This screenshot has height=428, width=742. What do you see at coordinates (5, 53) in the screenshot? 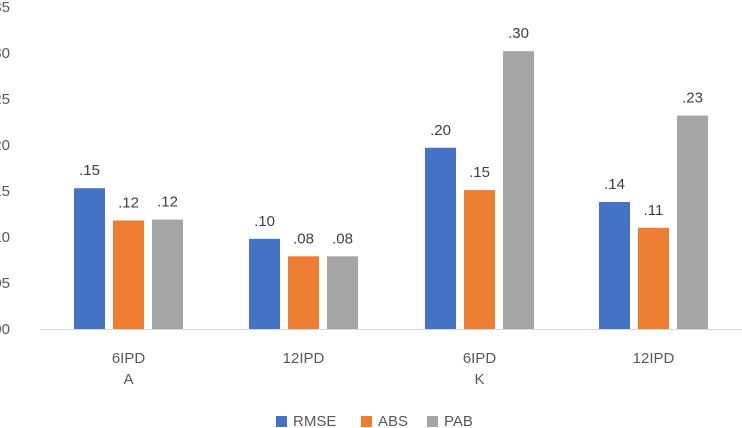
I see `y-tick-label: .30` at bounding box center [5, 53].